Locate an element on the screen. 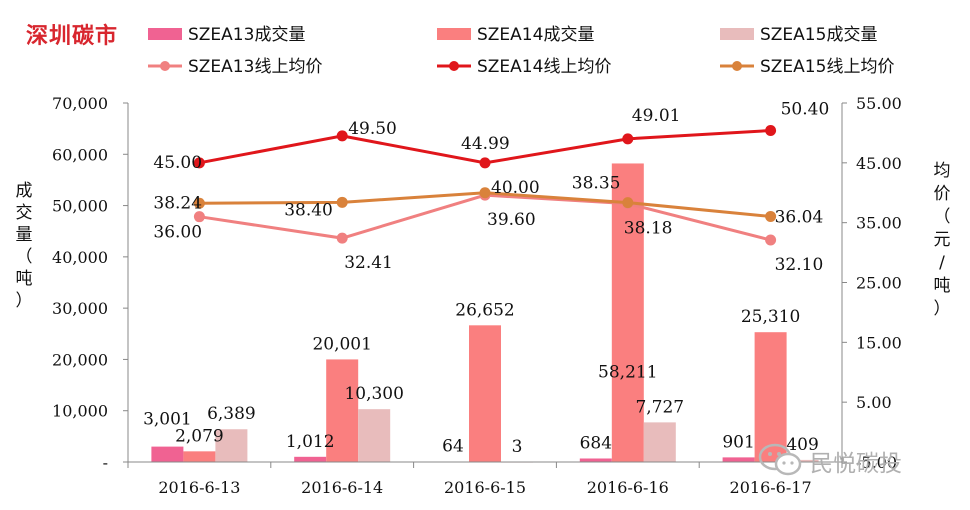  bar-label: 409 is located at coordinates (802, 445).